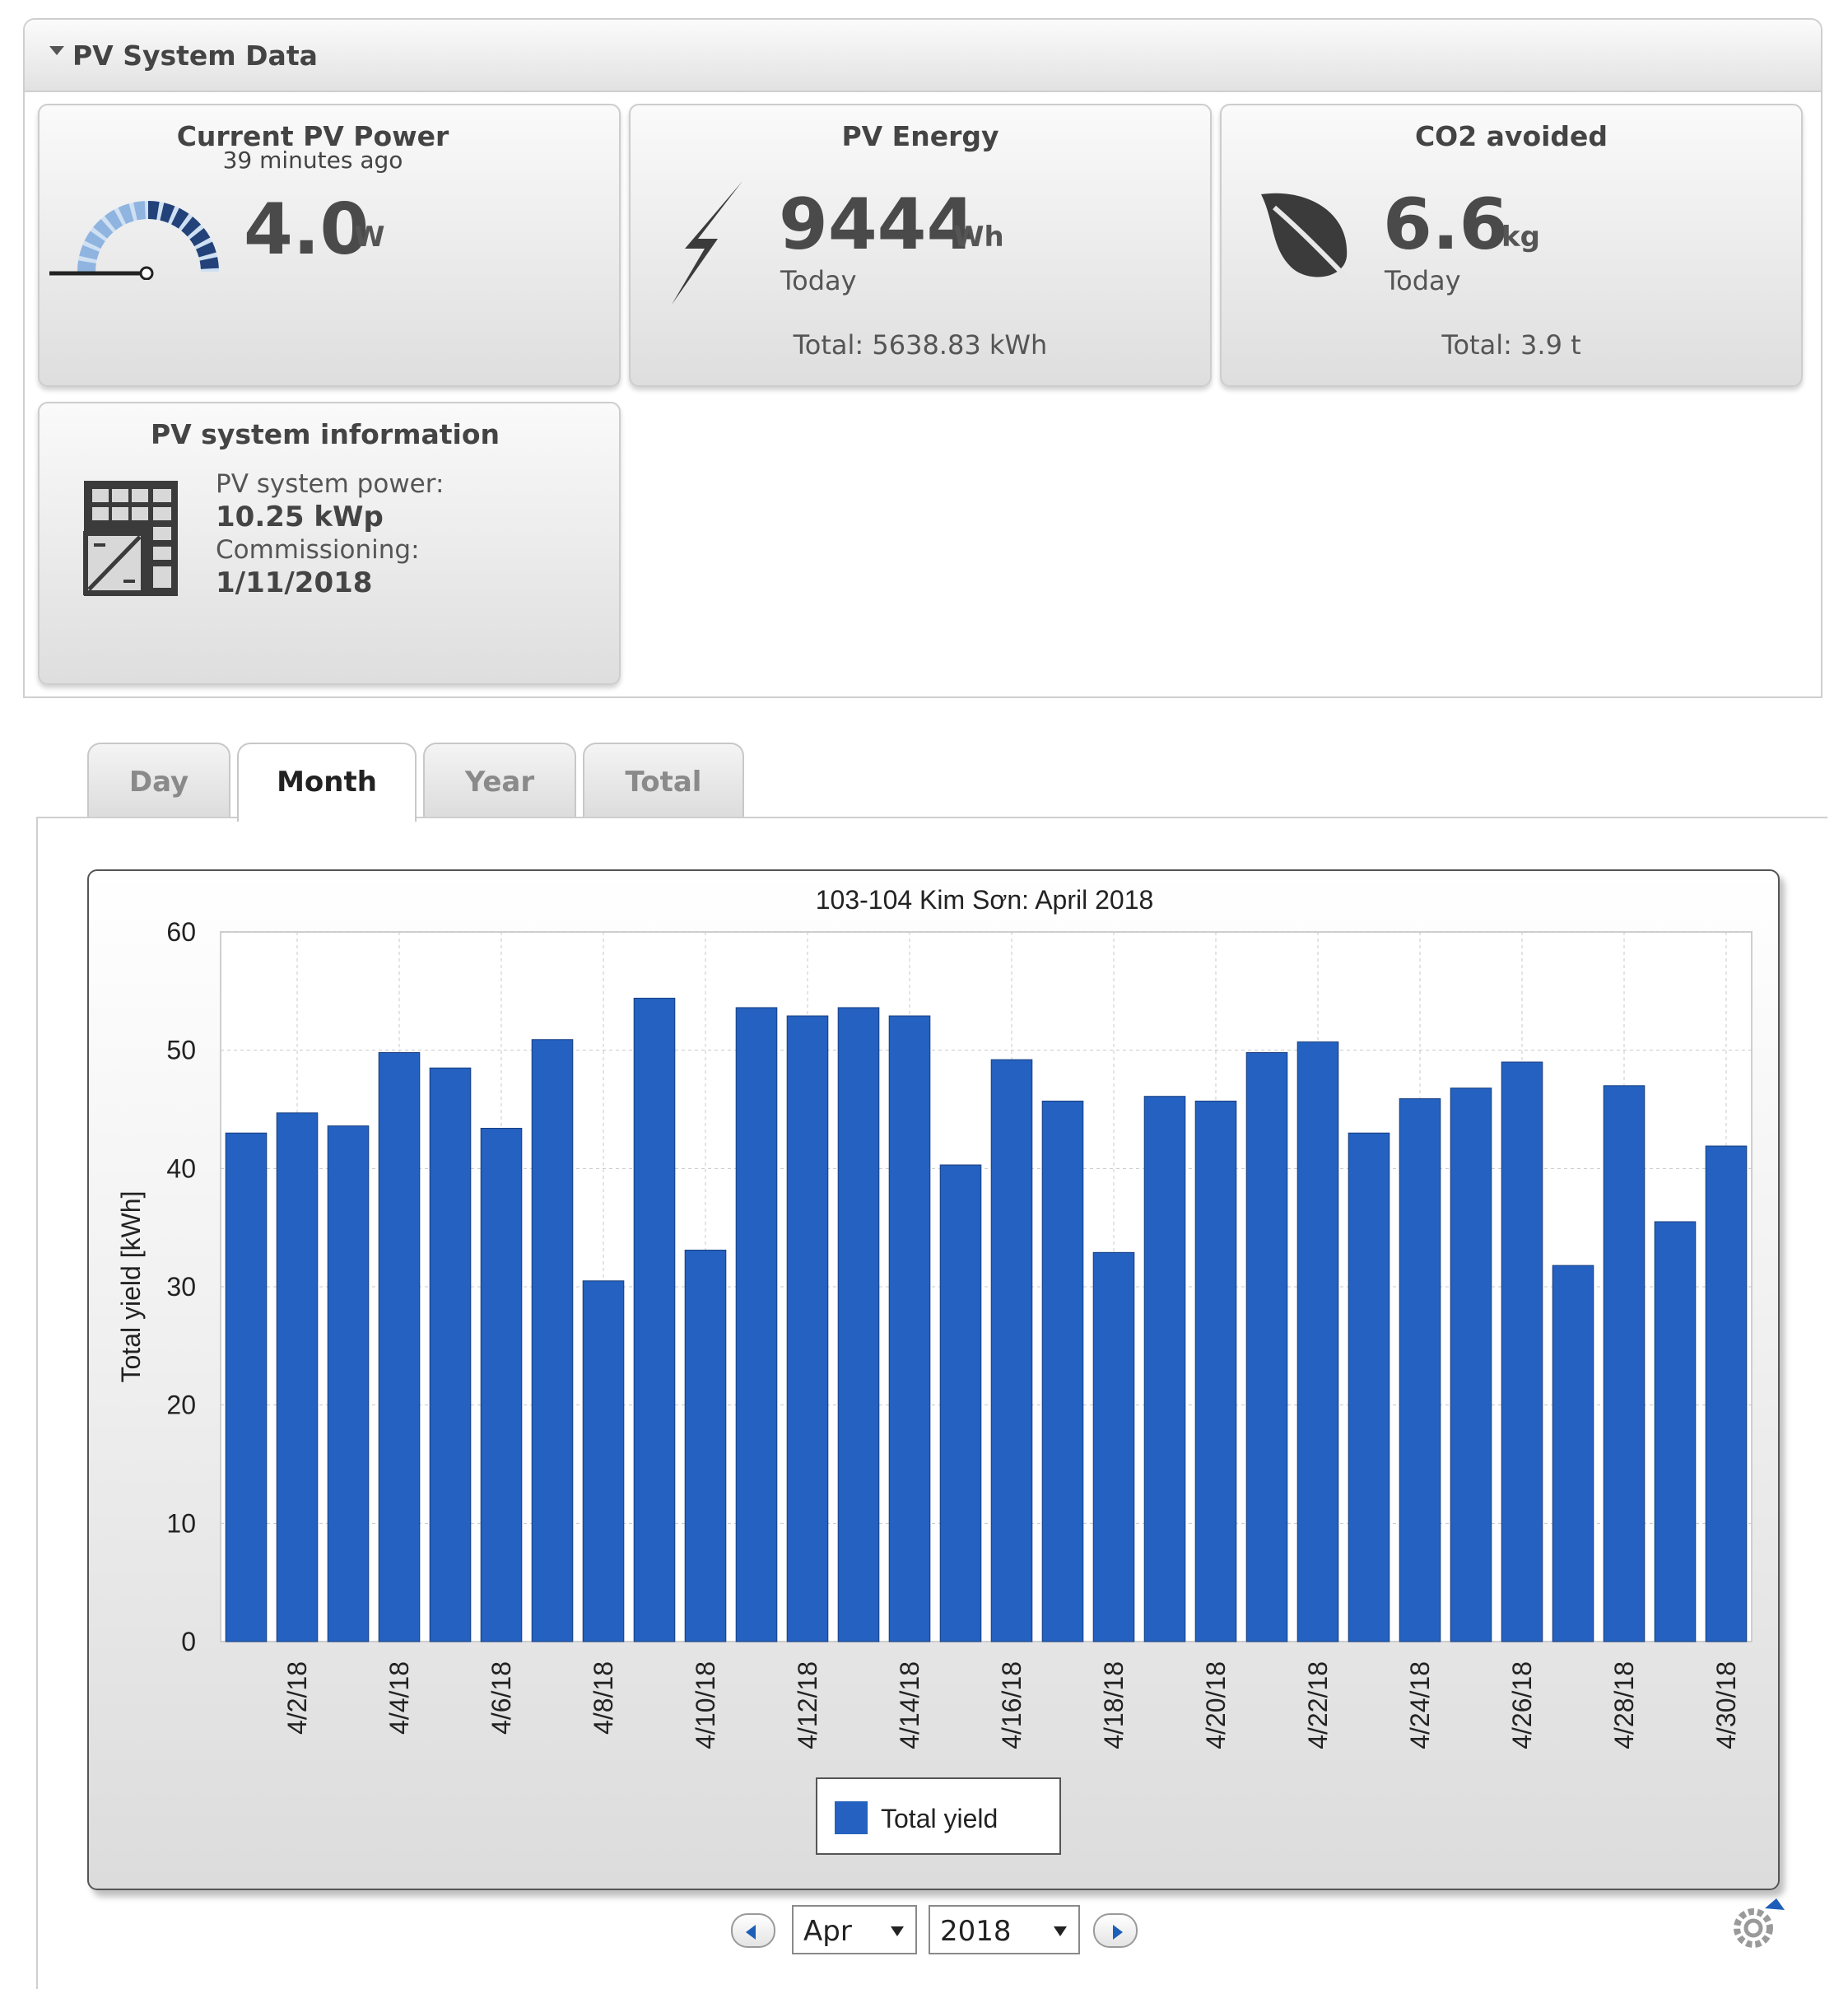 This screenshot has width=1848, height=1989. What do you see at coordinates (399, 1698) in the screenshot?
I see `x-tick-label: 4/4/18` at bounding box center [399, 1698].